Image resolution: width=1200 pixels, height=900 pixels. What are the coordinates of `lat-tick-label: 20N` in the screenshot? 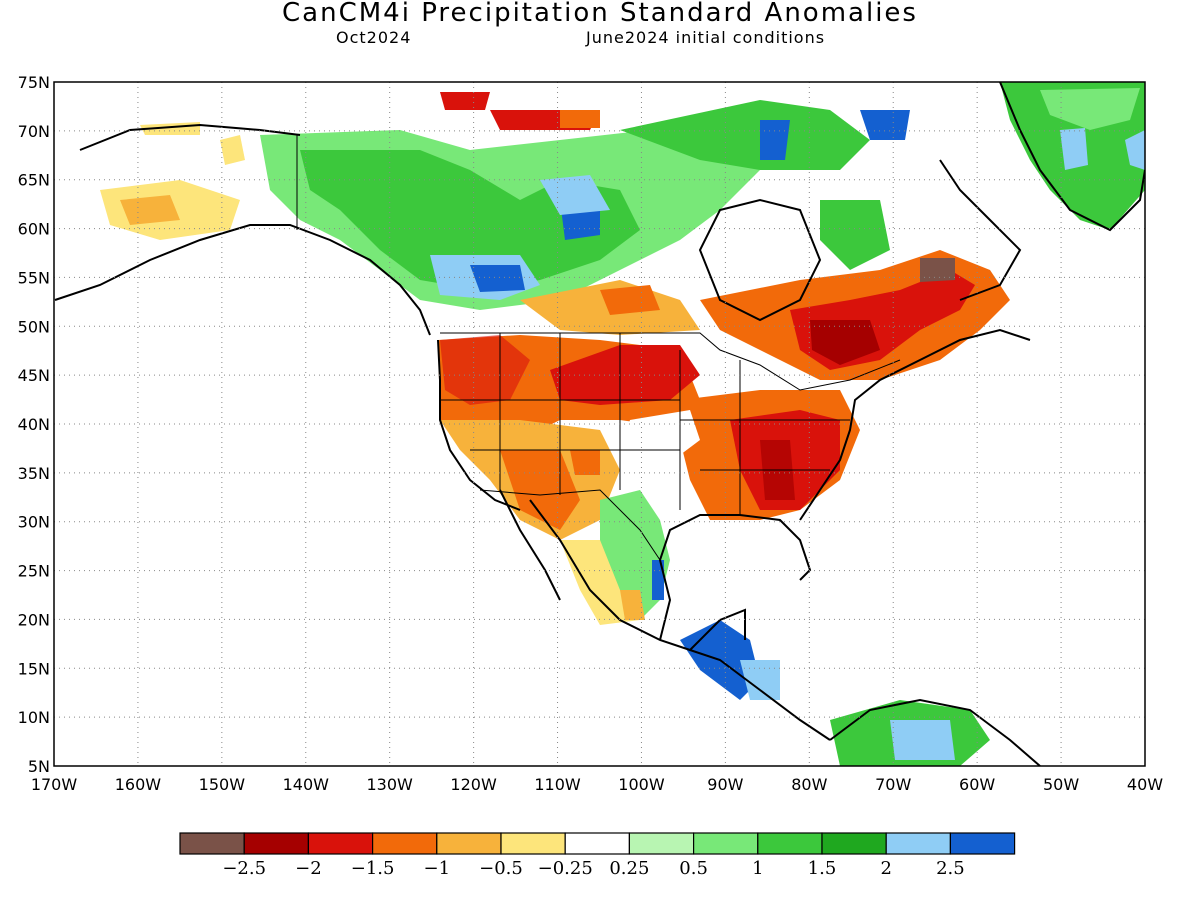 It's located at (34, 619).